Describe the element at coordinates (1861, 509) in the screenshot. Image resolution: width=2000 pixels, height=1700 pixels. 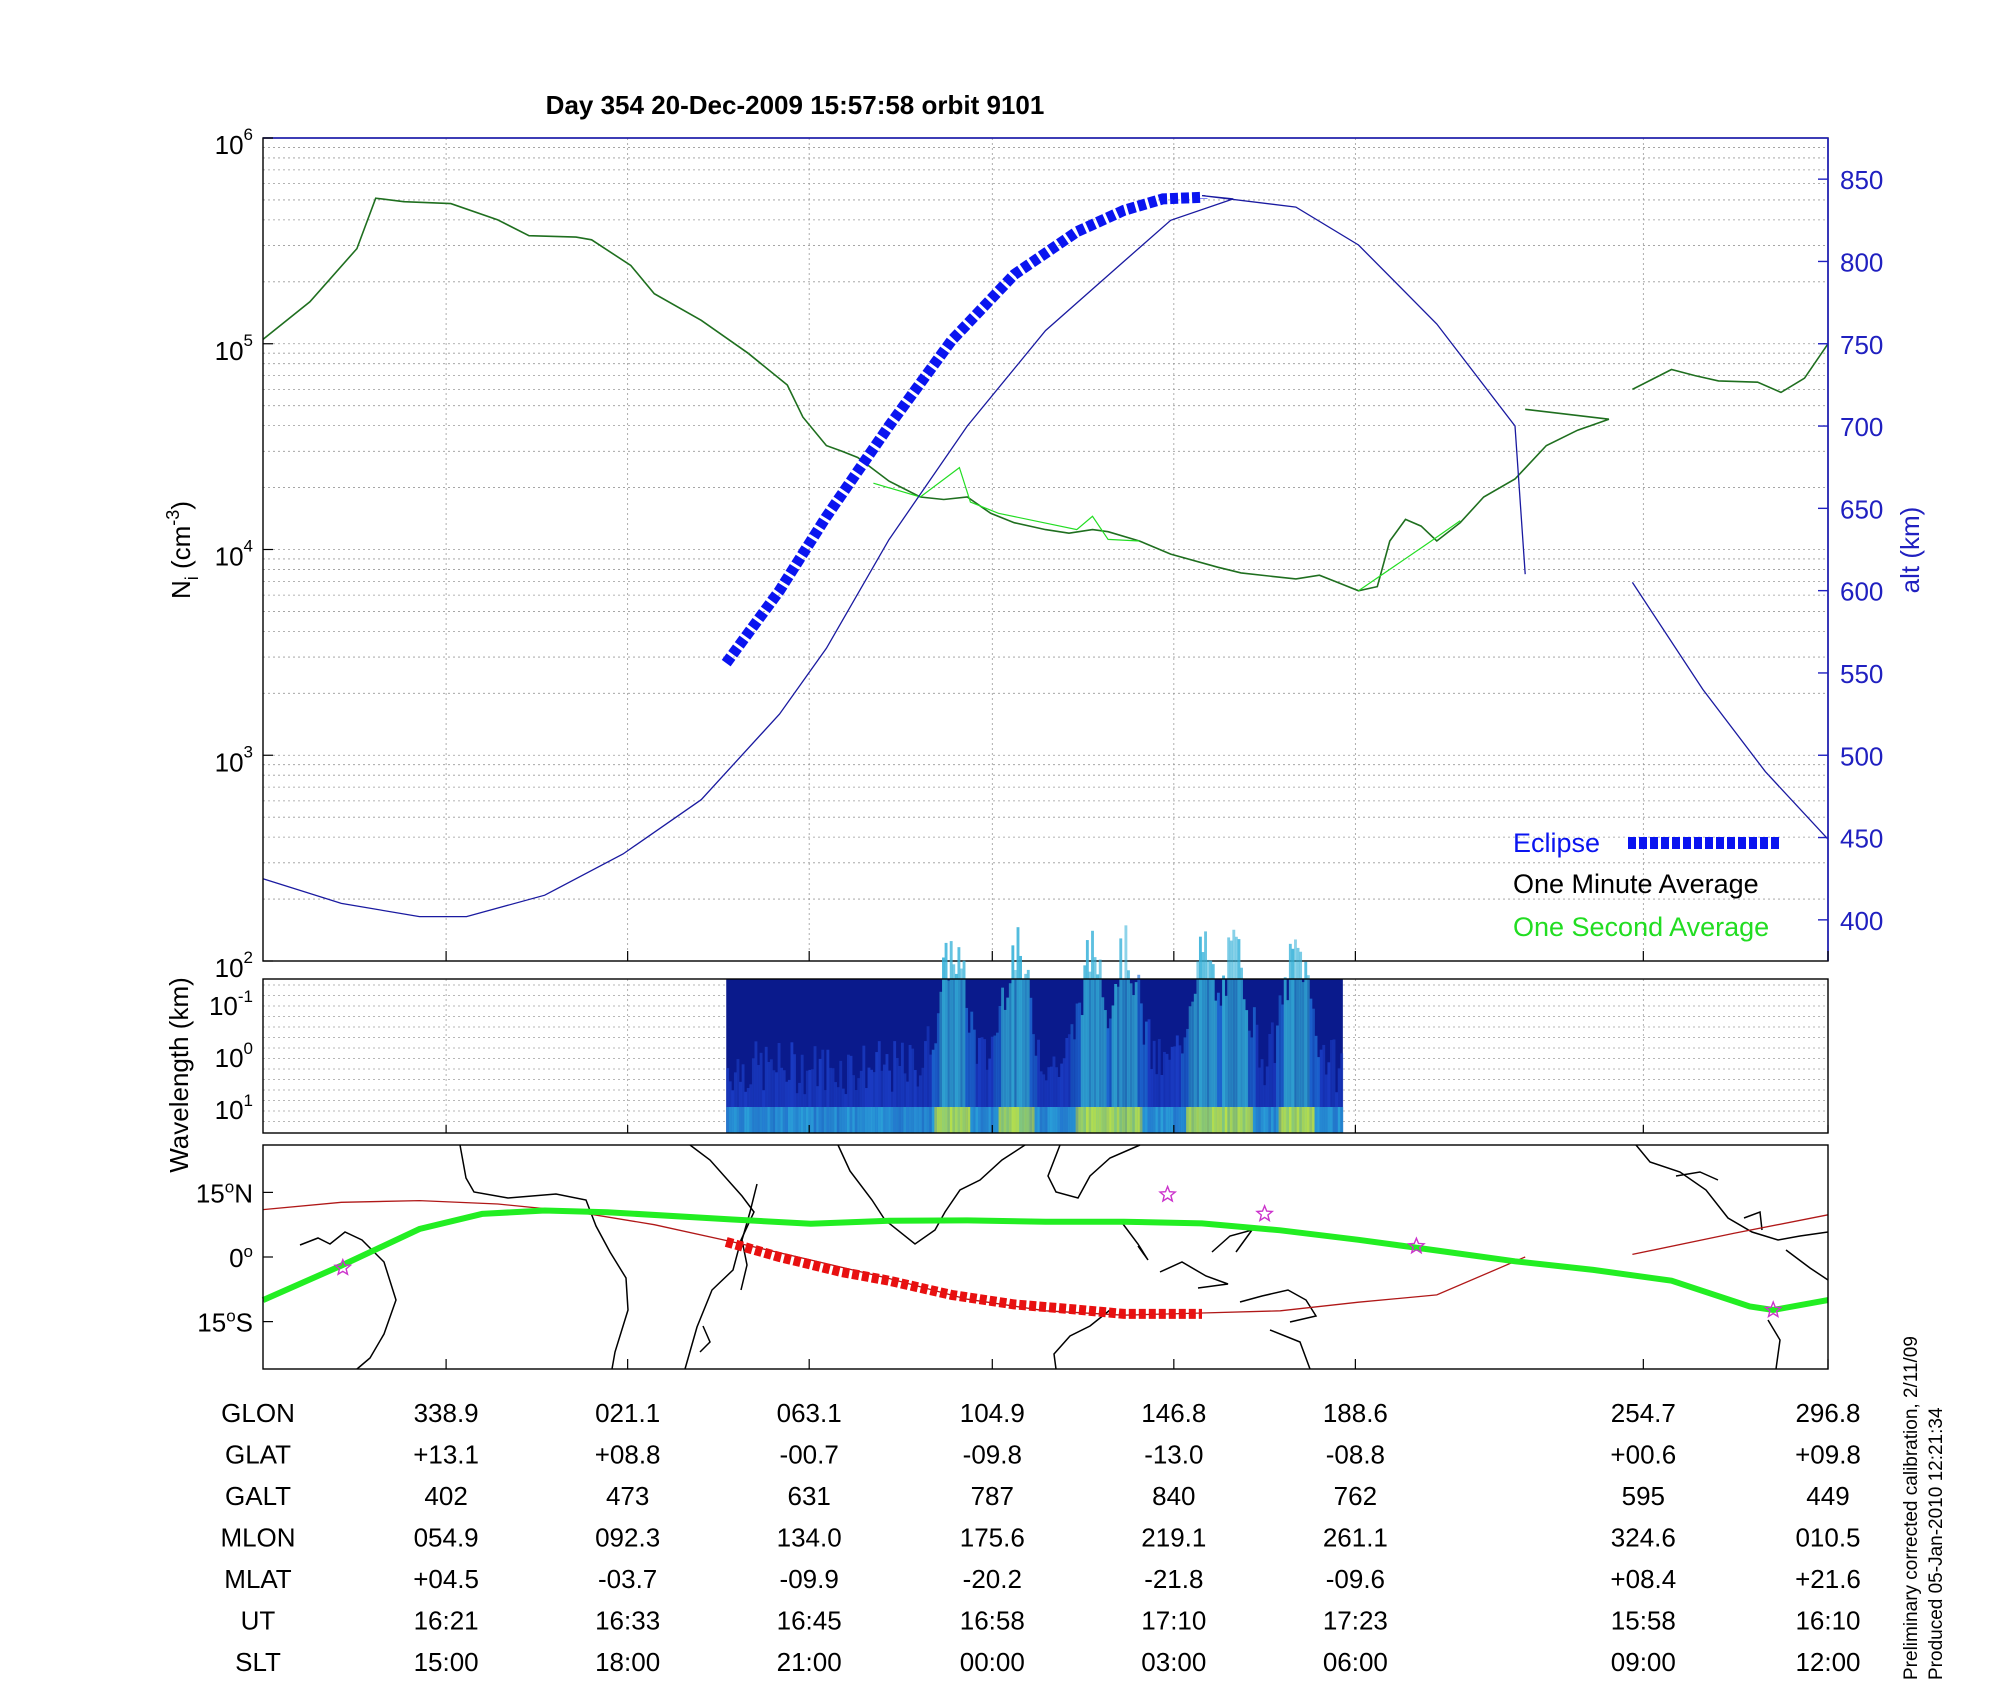
I see `right-tick-label: 650` at that location.